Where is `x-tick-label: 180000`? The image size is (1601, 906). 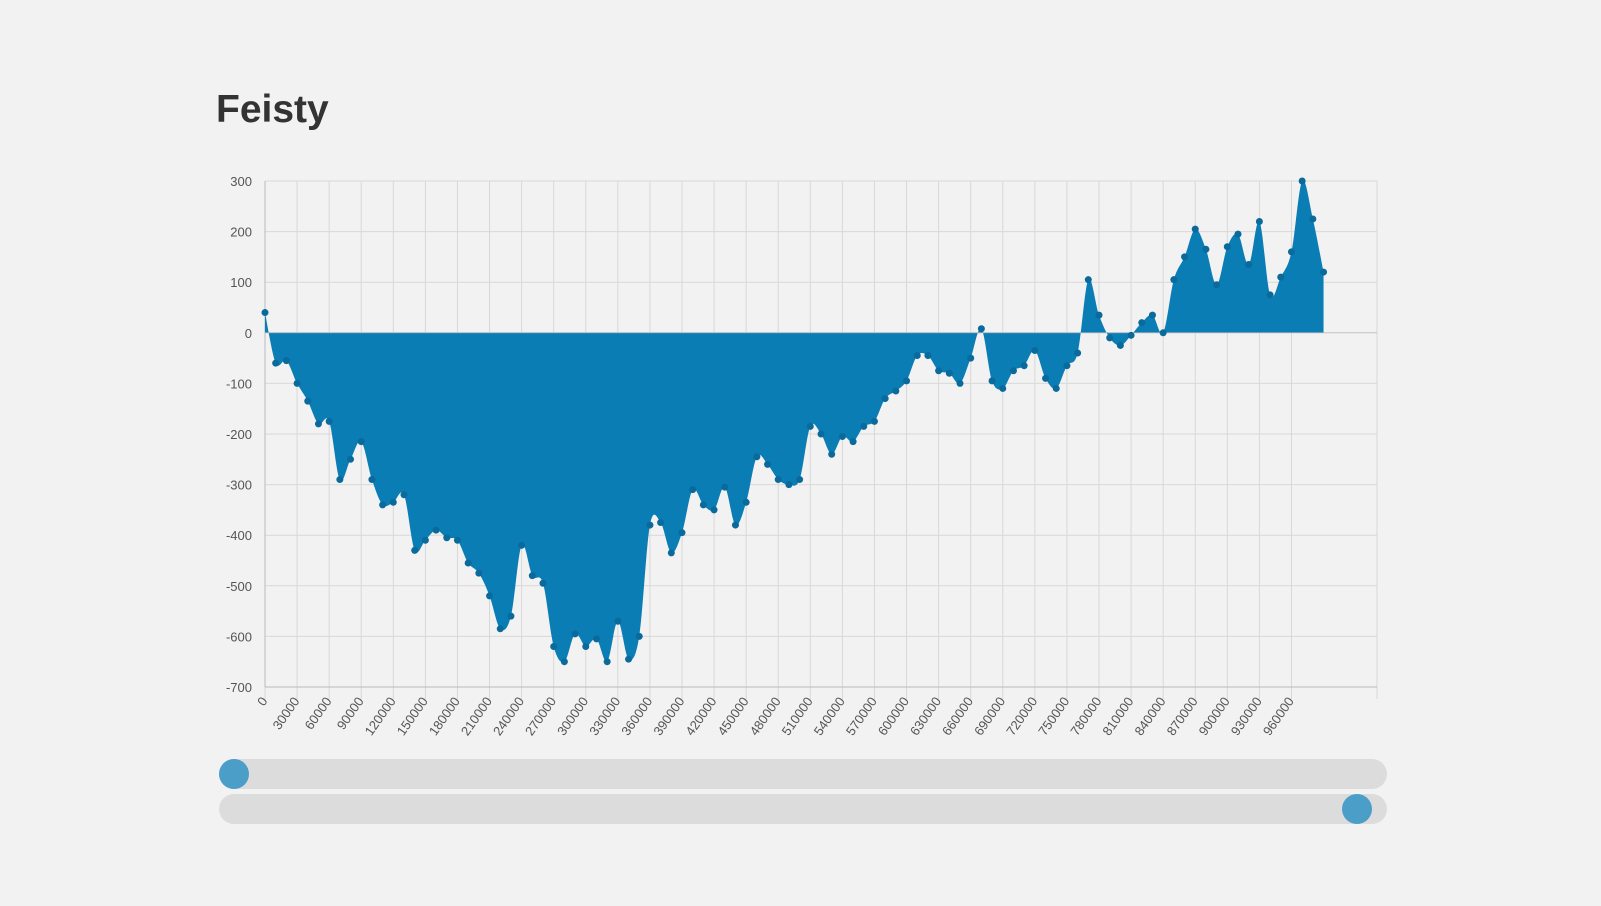
x-tick-label: 180000 is located at coordinates (444, 716).